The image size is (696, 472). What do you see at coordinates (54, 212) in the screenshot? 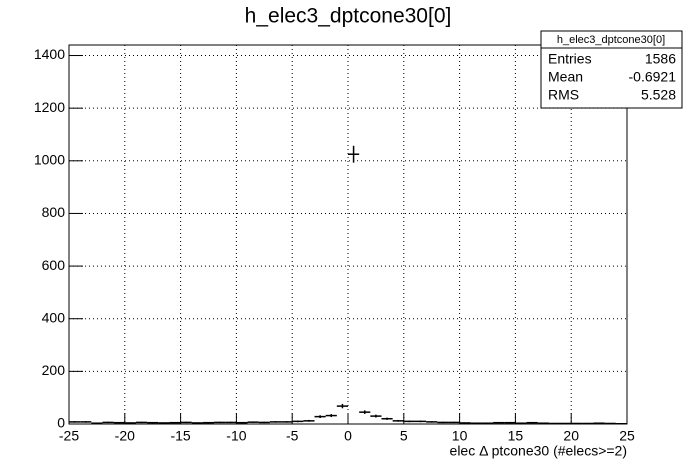
I see `y-tick-label: 800` at bounding box center [54, 212].